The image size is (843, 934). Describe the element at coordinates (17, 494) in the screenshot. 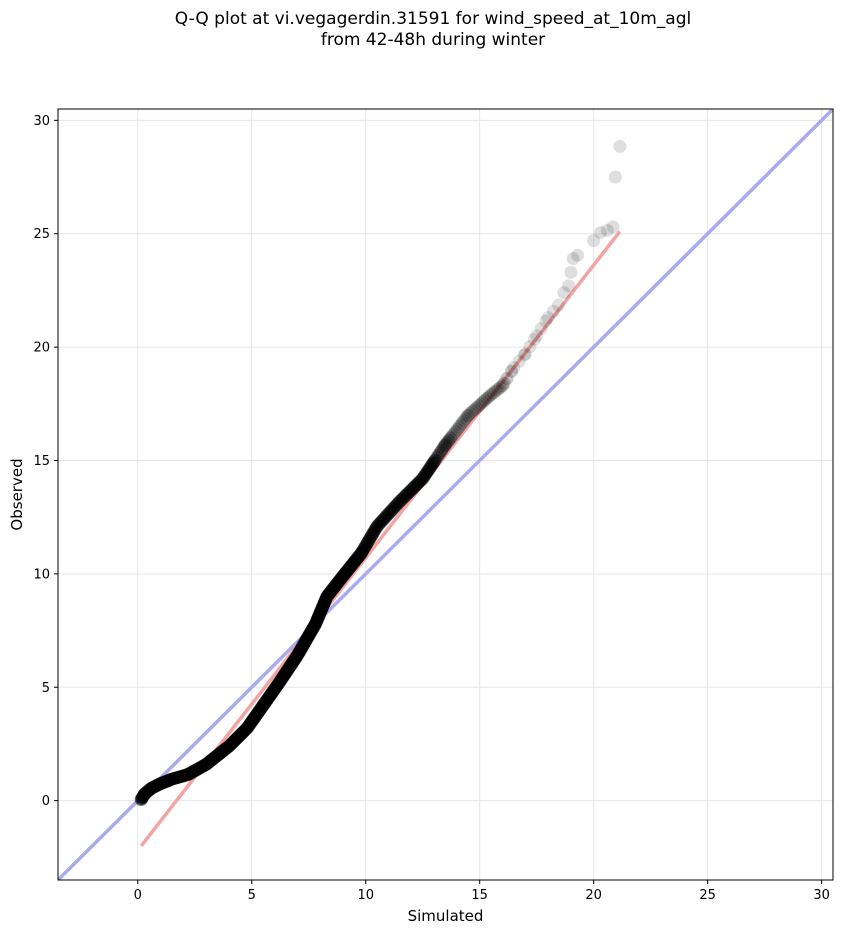

I see `y-axis-label: Observed` at that location.